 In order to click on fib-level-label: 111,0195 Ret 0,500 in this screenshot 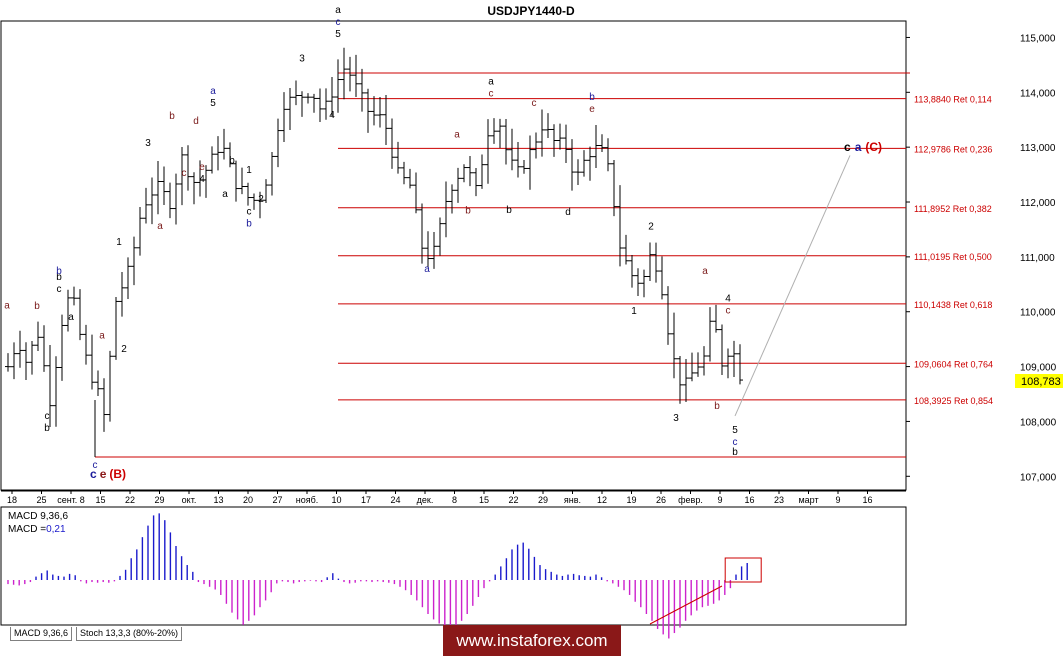, I will do `click(953, 257)`.